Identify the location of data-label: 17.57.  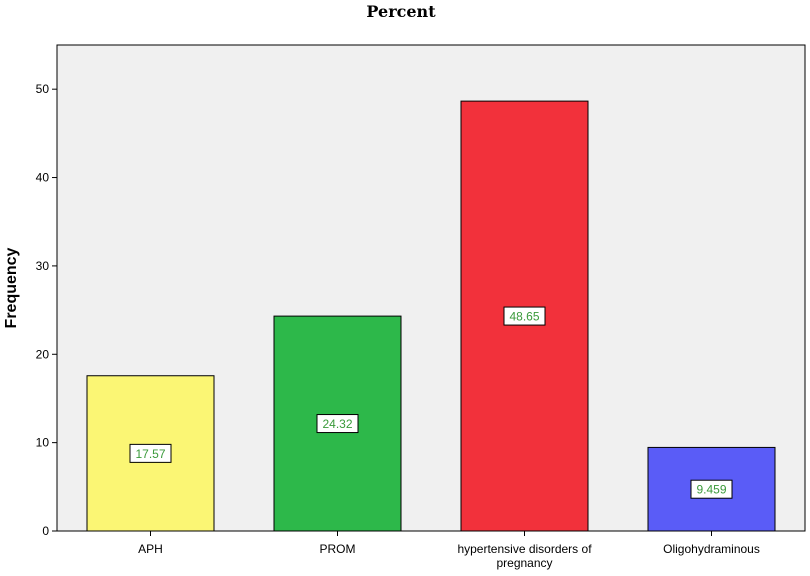
(150, 454).